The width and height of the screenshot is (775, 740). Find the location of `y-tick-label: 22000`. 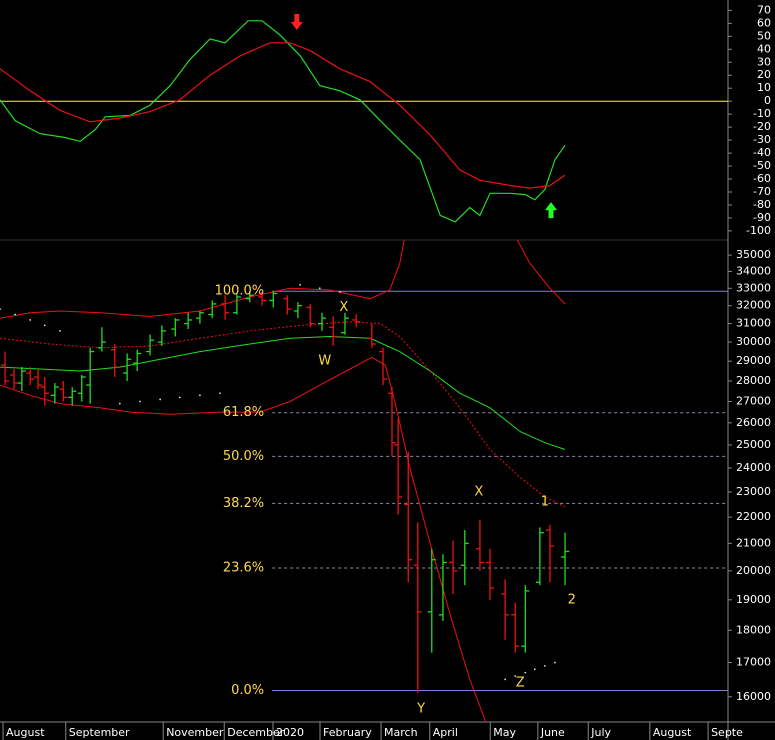

y-tick-label: 22000 is located at coordinates (753, 516).